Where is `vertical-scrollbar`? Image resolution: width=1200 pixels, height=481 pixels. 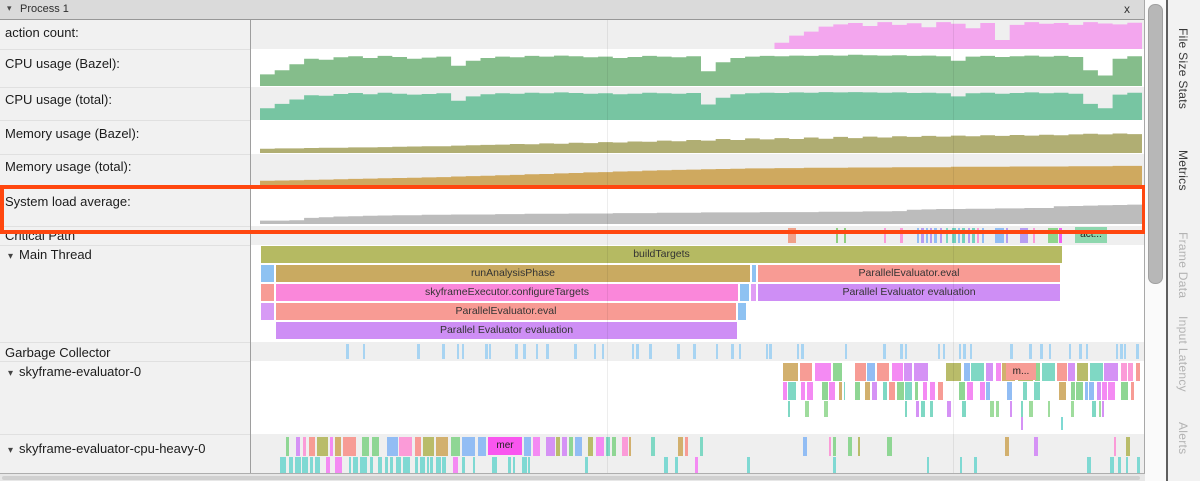 vertical-scrollbar is located at coordinates (1155, 240).